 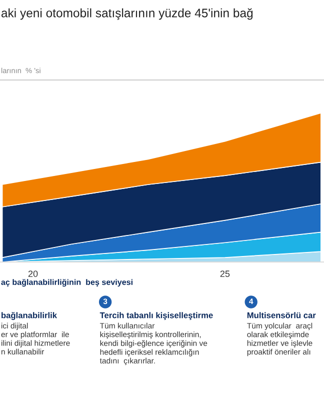 I want to click on text: aç bağlanabilirliğinin beş seviyesi, so click(x=66, y=282).